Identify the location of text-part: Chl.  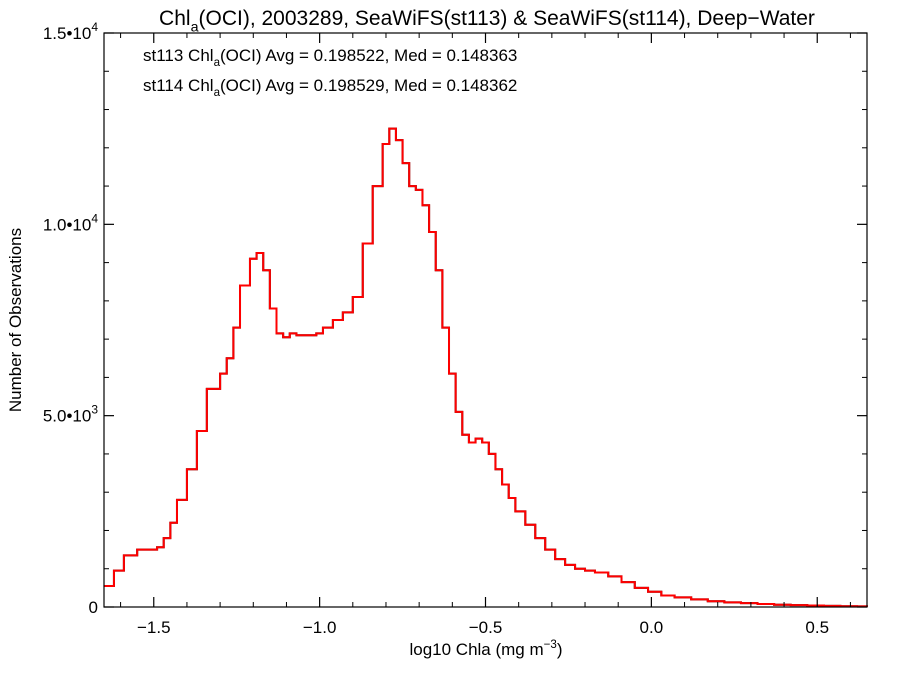
(175, 18).